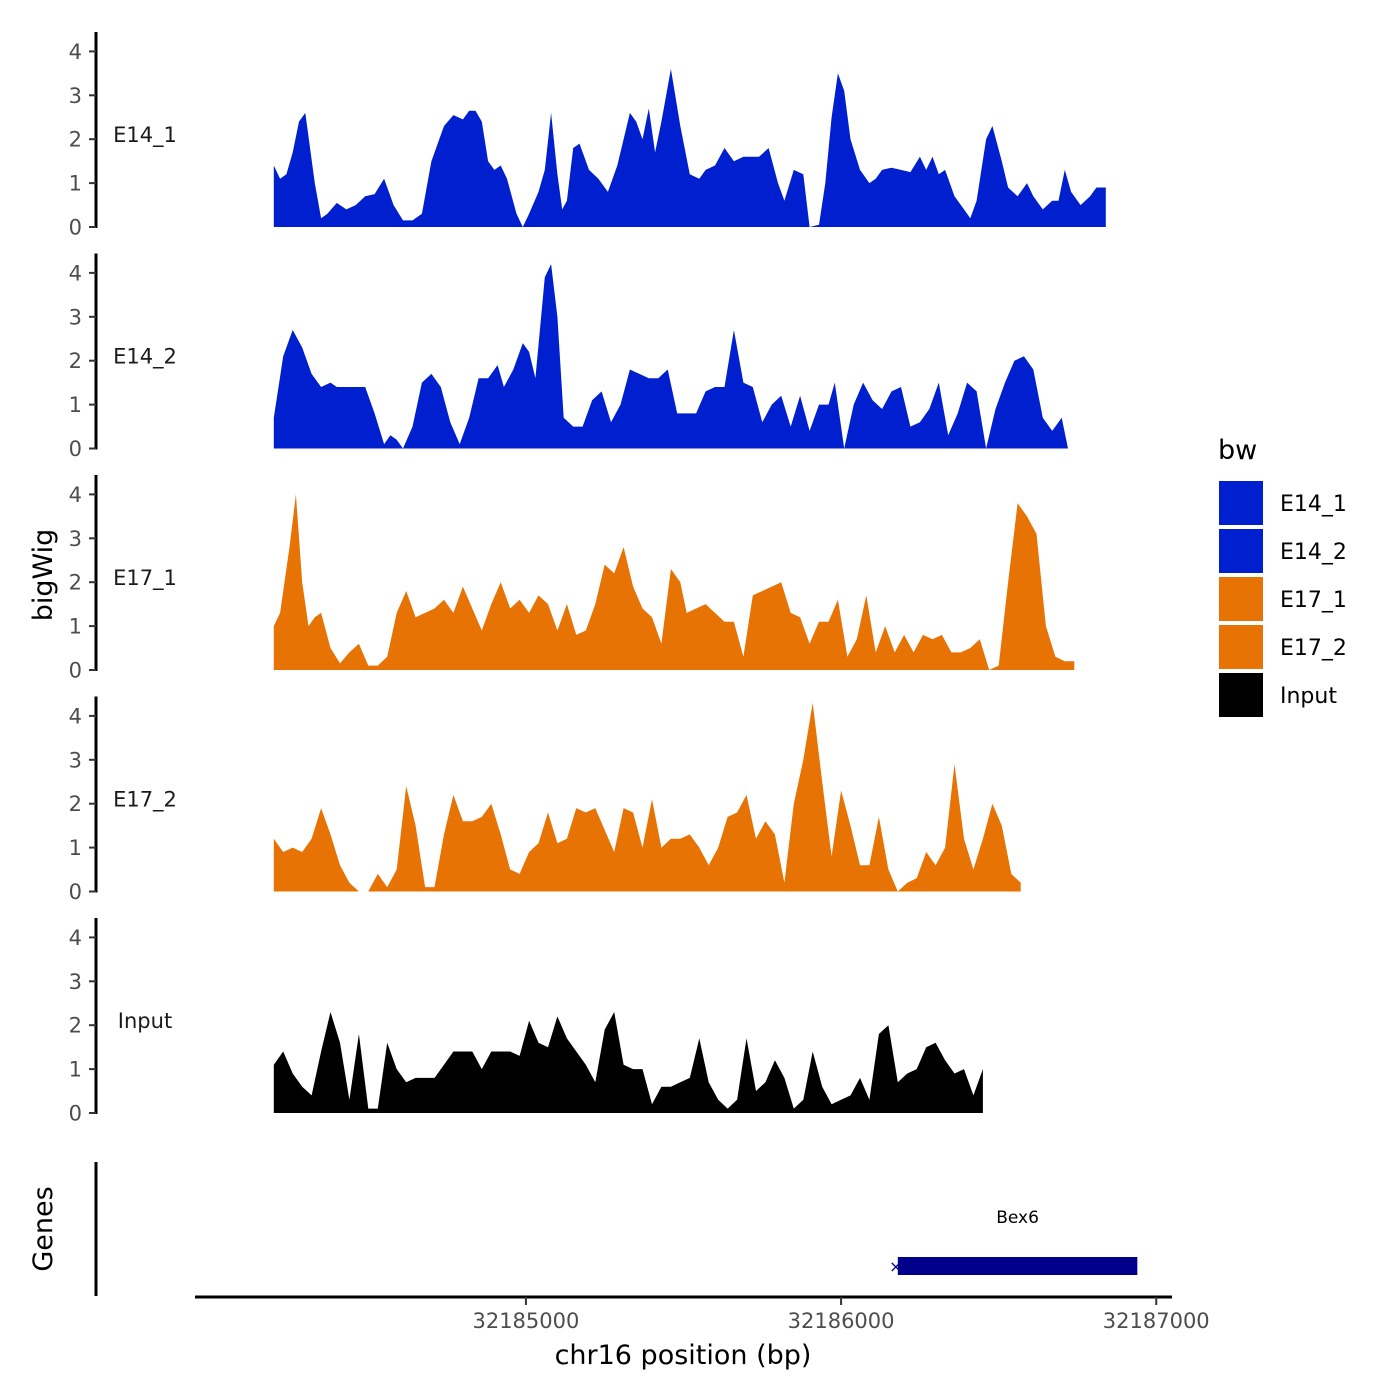 This screenshot has width=1400, height=1400. I want to click on x-ticks: 32185000 32186000 32187000, so click(841, 1315).